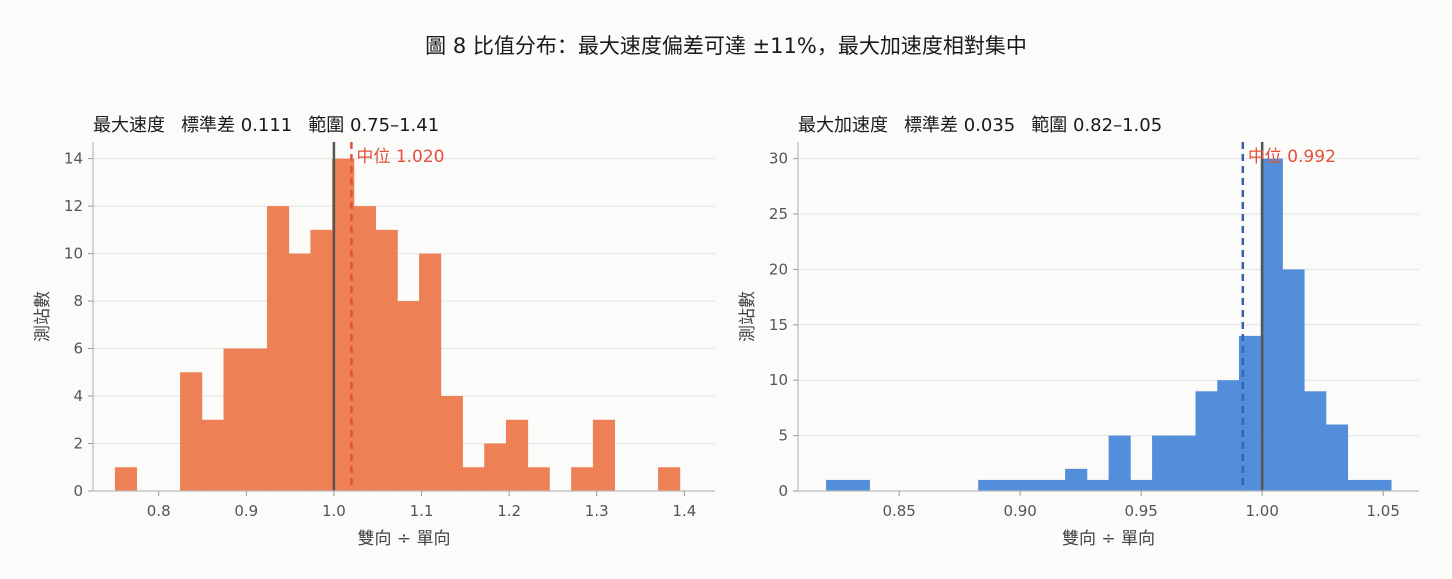 The image size is (1452, 579). Describe the element at coordinates (597, 511) in the screenshot. I see `x-tick-label: 1.3` at that location.